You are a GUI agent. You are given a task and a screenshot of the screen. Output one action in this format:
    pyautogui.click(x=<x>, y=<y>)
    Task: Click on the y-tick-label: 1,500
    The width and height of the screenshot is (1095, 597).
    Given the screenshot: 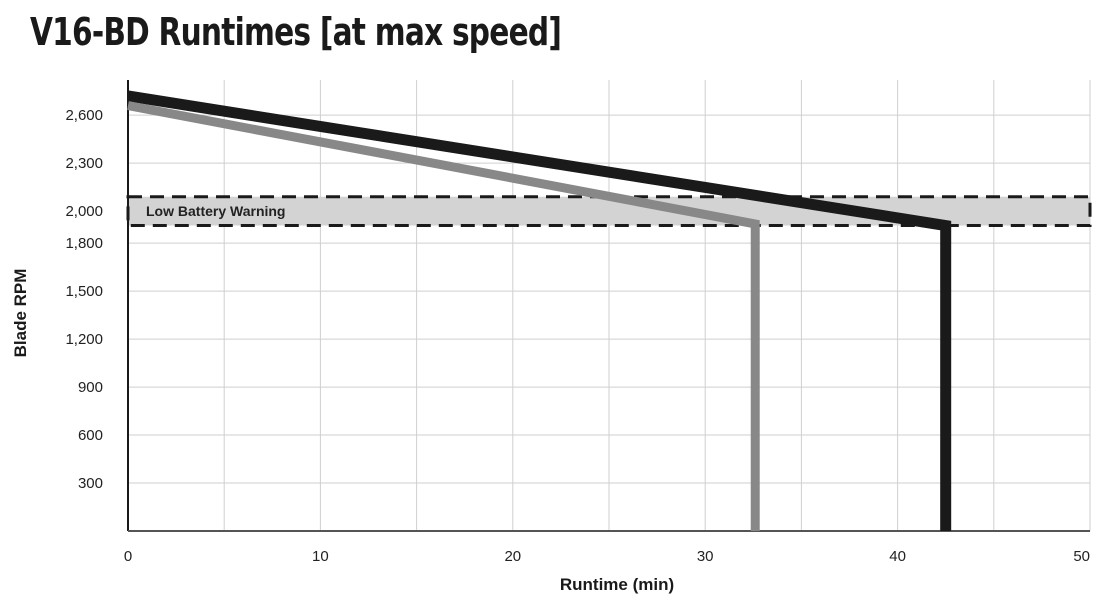 What is the action you would take?
    pyautogui.click(x=84, y=291)
    